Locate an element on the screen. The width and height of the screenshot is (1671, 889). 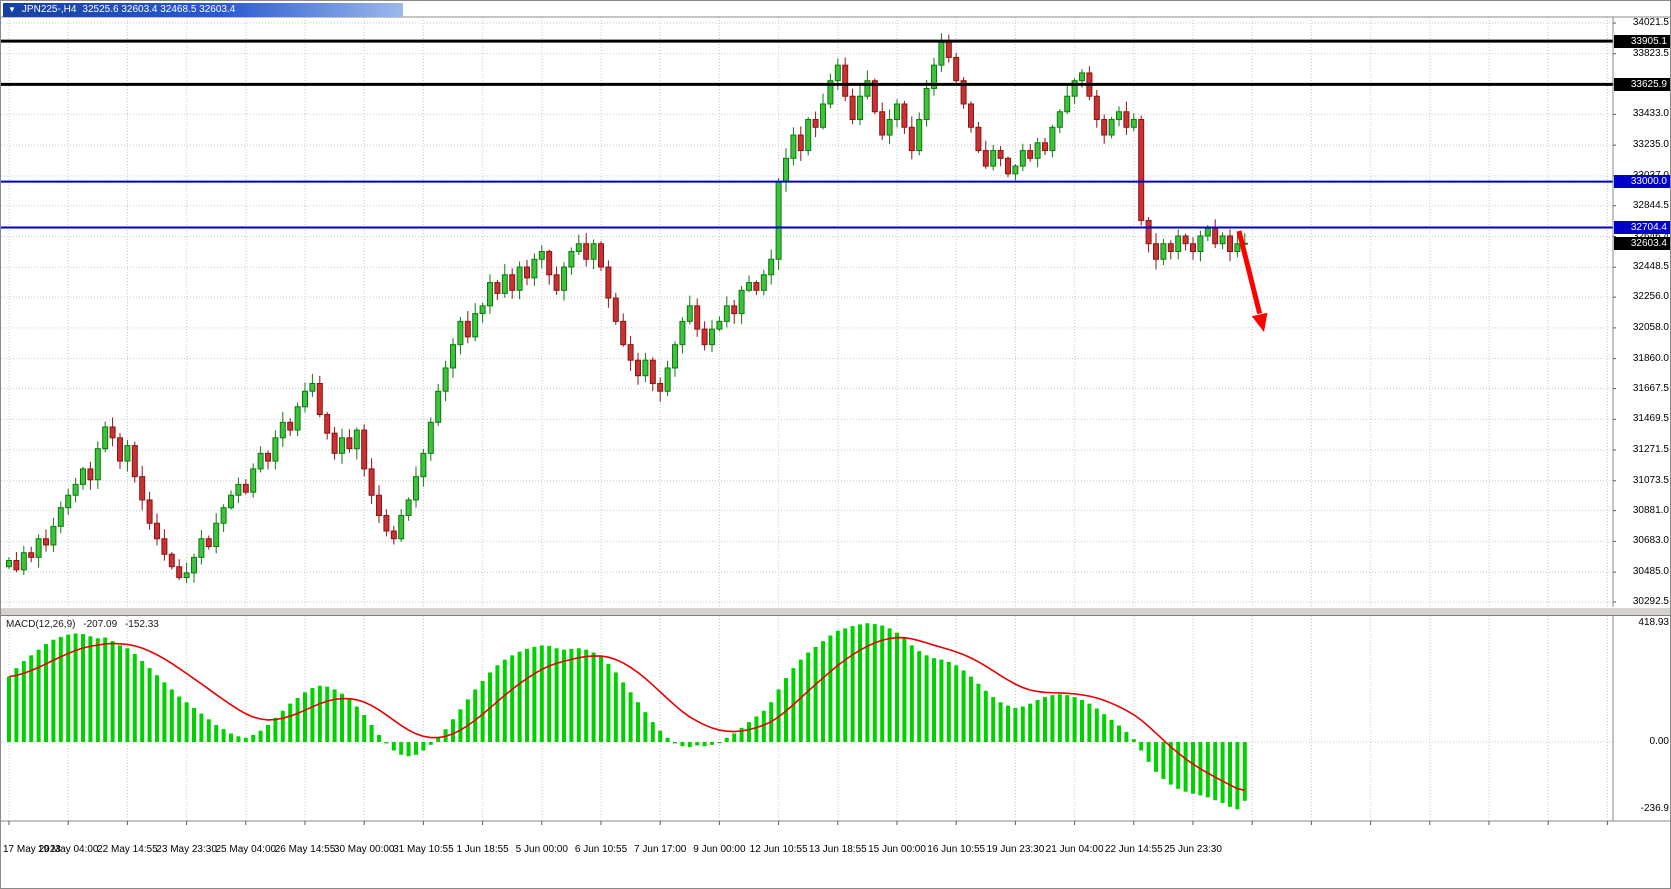
time-tick-label: 31 May 10:55 is located at coordinates (423, 849).